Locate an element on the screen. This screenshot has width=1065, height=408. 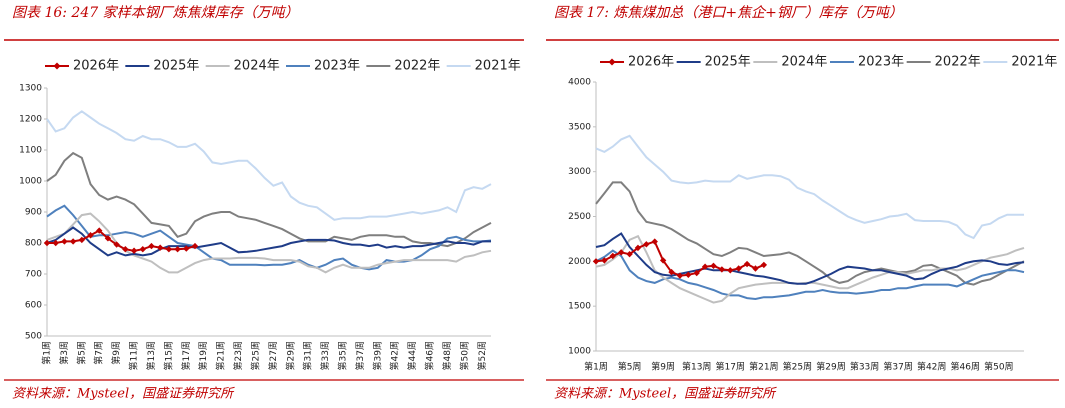
x-tick-label: 第23周 is located at coordinates (238, 355).